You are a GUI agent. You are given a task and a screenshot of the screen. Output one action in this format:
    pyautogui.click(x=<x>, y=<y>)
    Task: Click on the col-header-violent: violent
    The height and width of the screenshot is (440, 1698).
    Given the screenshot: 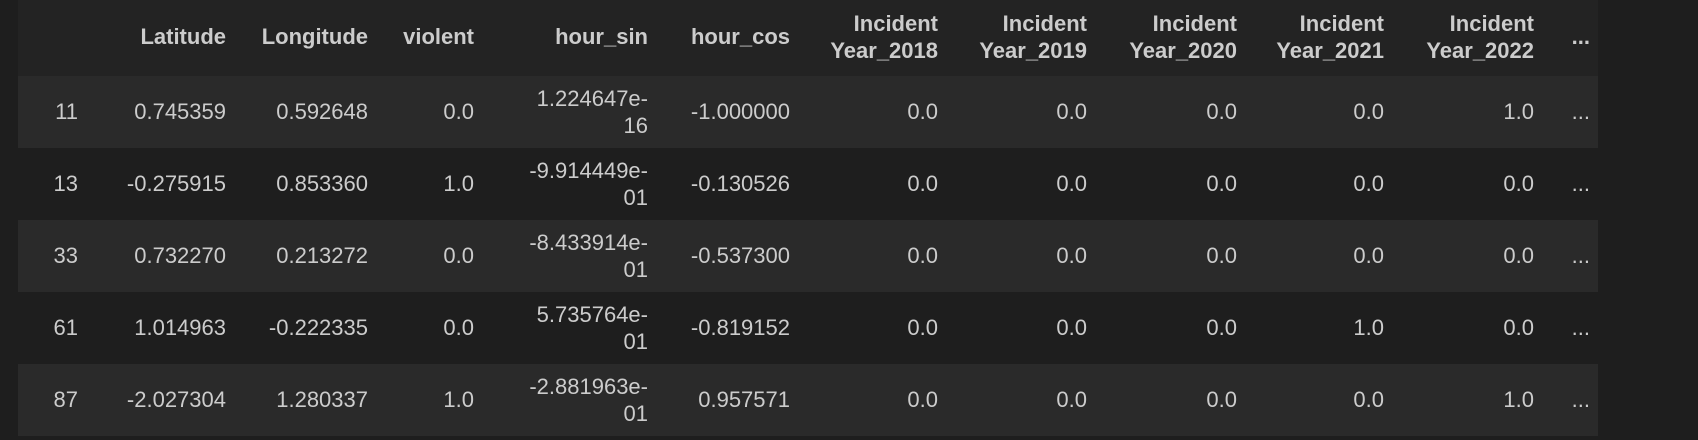 What is the action you would take?
    pyautogui.click(x=438, y=36)
    